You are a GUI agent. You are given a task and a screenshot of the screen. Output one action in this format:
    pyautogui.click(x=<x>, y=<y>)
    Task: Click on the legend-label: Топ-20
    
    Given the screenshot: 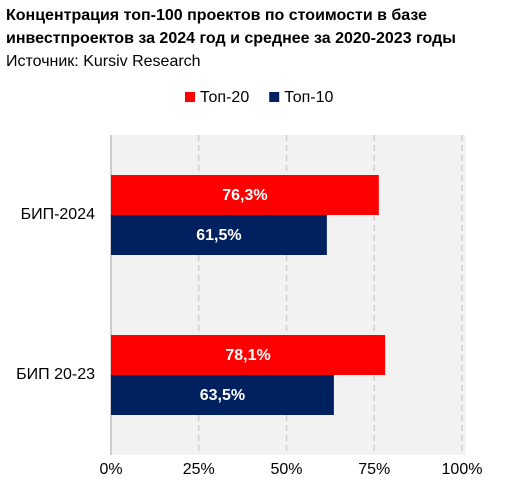 What is the action you would take?
    pyautogui.click(x=224, y=97)
    